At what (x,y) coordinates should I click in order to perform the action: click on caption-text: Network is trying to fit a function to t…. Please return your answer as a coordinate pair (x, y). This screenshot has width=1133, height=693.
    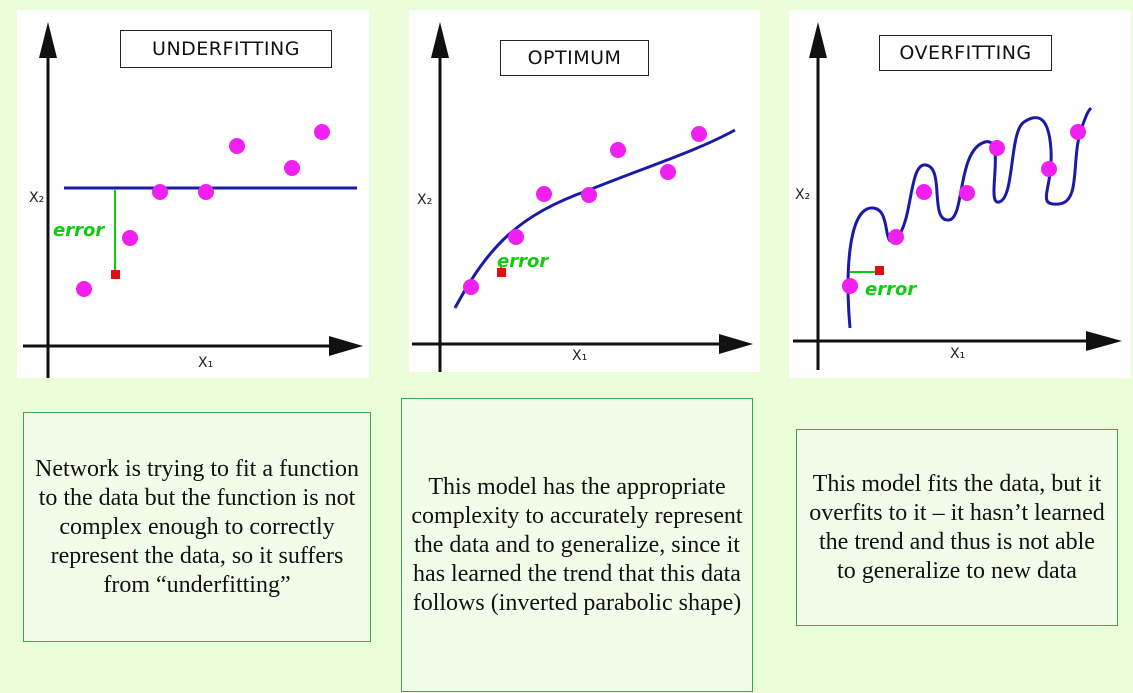
    Looking at the image, I should click on (197, 526).